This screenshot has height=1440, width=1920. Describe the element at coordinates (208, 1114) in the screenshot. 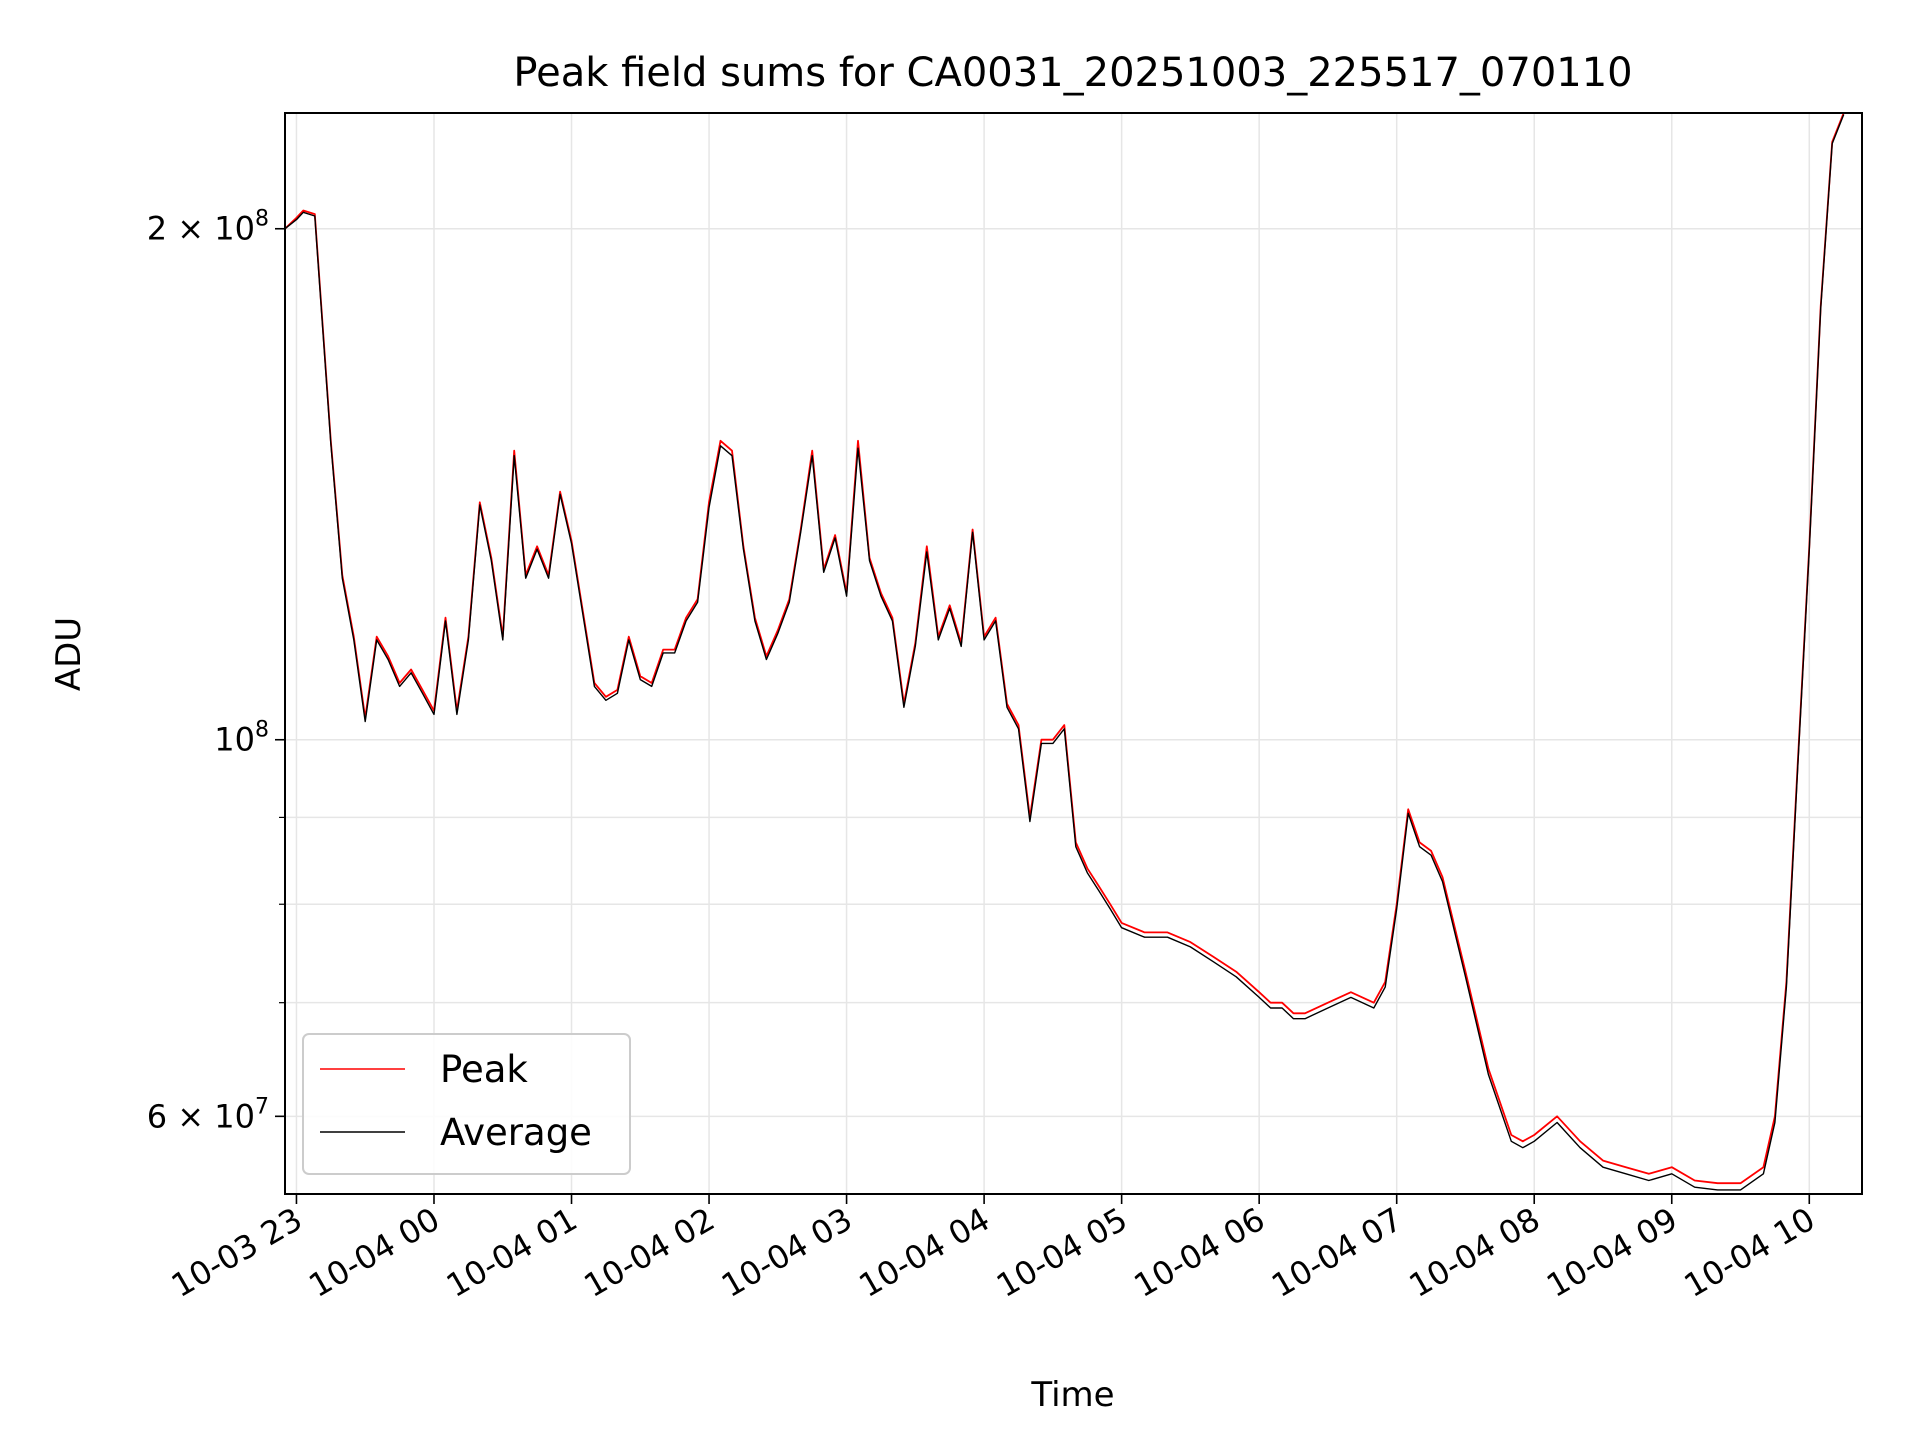

I see `y-tick-label: 6 × 107` at that location.